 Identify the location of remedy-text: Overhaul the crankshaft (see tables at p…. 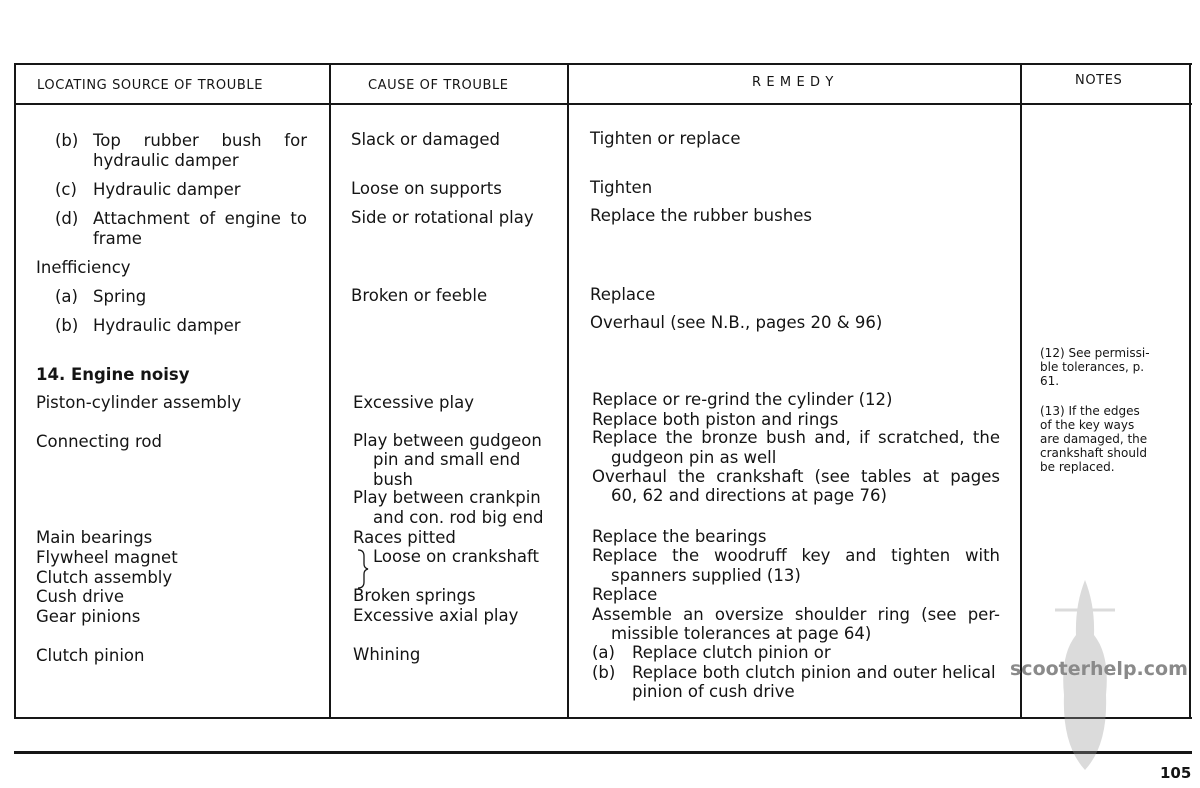
(796, 476).